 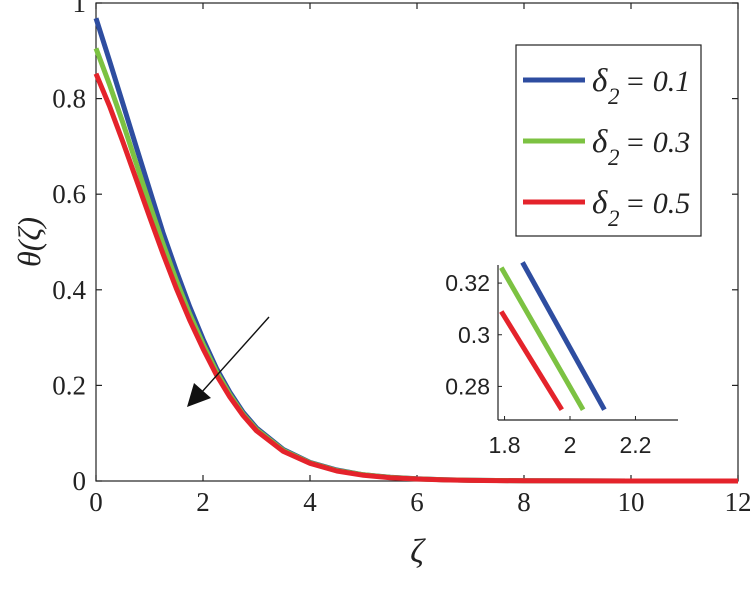 I want to click on x-axis-label: ζ, so click(x=418, y=551).